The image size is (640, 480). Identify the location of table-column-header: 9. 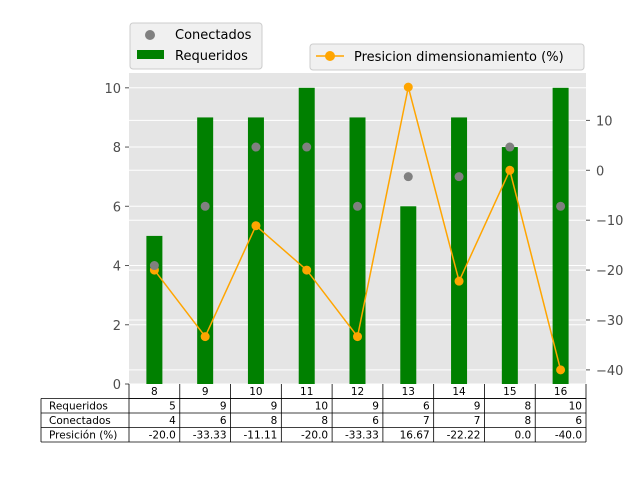
(205, 392).